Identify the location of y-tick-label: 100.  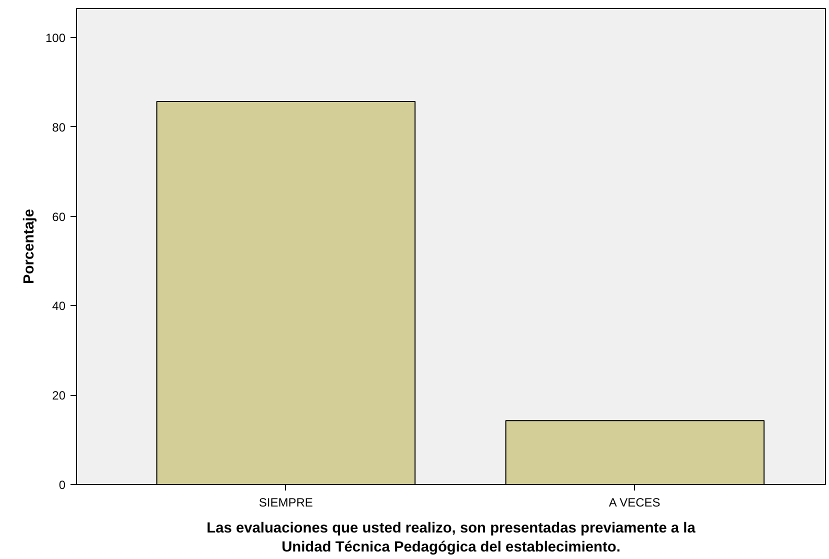
(55, 38).